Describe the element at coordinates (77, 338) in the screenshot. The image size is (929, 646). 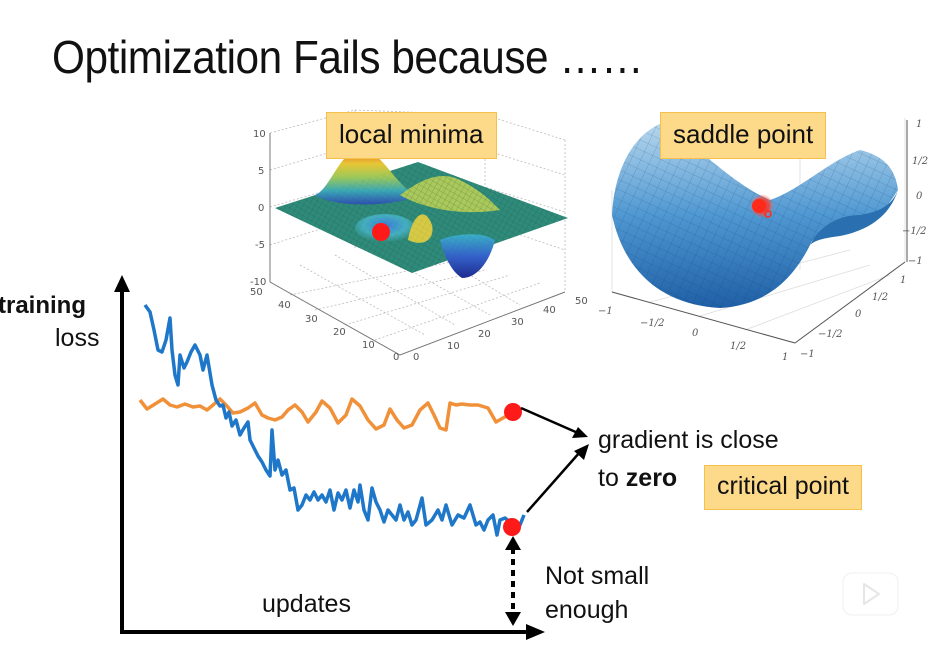
I see `y-axis-label-loss: loss` at that location.